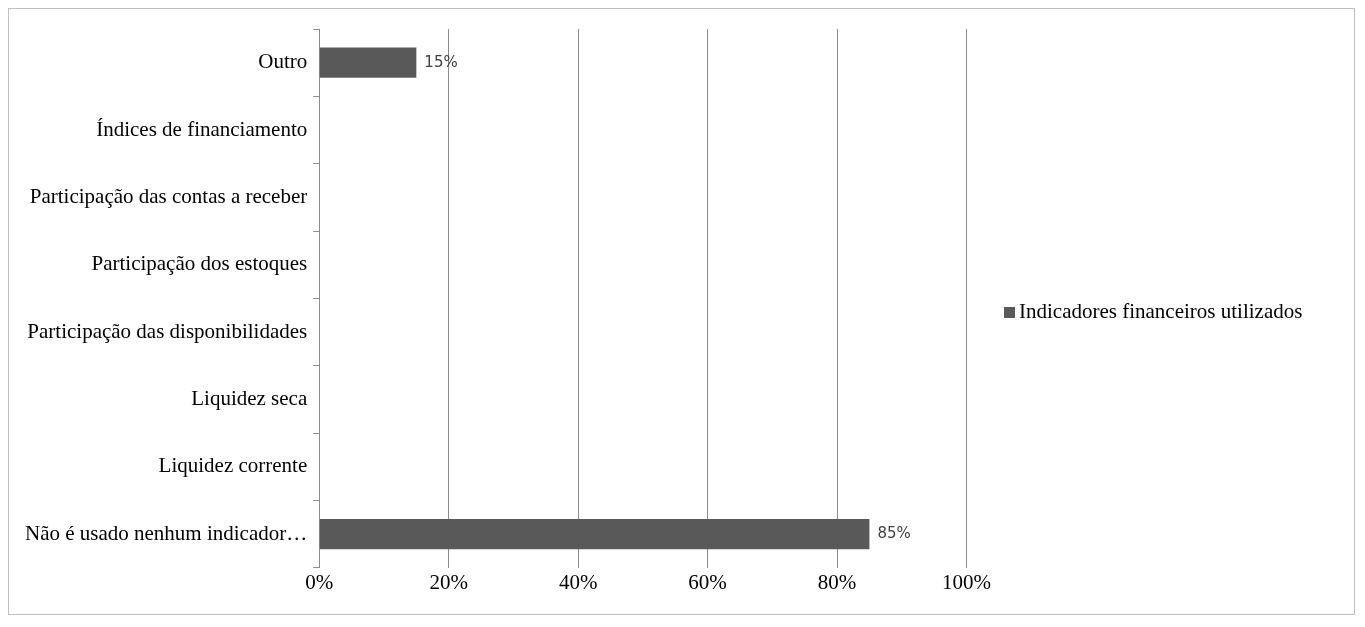 This screenshot has height=627, width=1365. Describe the element at coordinates (319, 581) in the screenshot. I see `x-tick-label: 0%` at that location.